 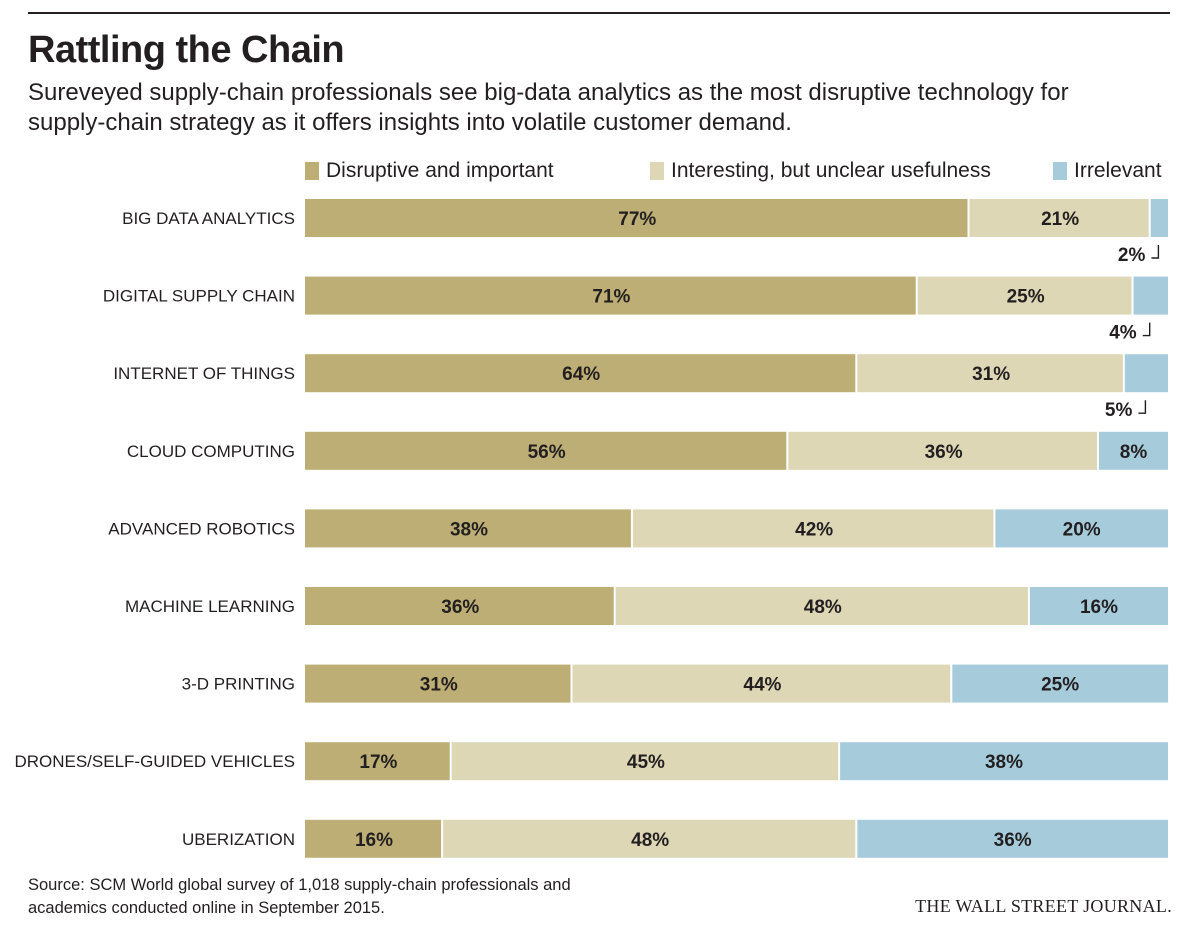 I want to click on bar-machine-learning-irrelevant, so click(x=1098, y=606).